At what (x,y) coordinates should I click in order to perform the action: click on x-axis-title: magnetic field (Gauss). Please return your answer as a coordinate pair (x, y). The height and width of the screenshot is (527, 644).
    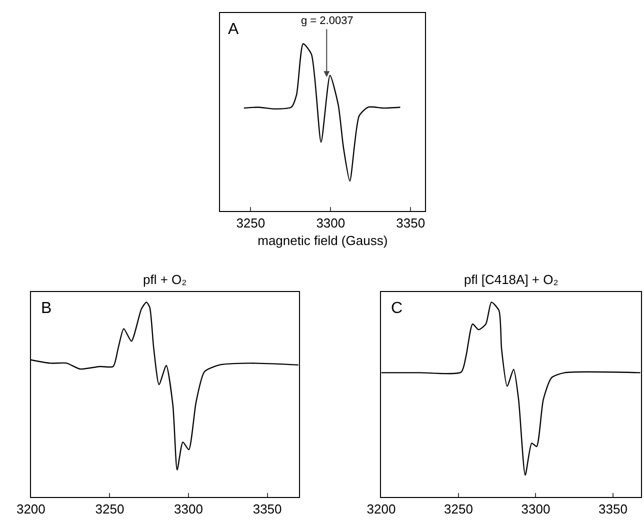
    Looking at the image, I should click on (323, 240).